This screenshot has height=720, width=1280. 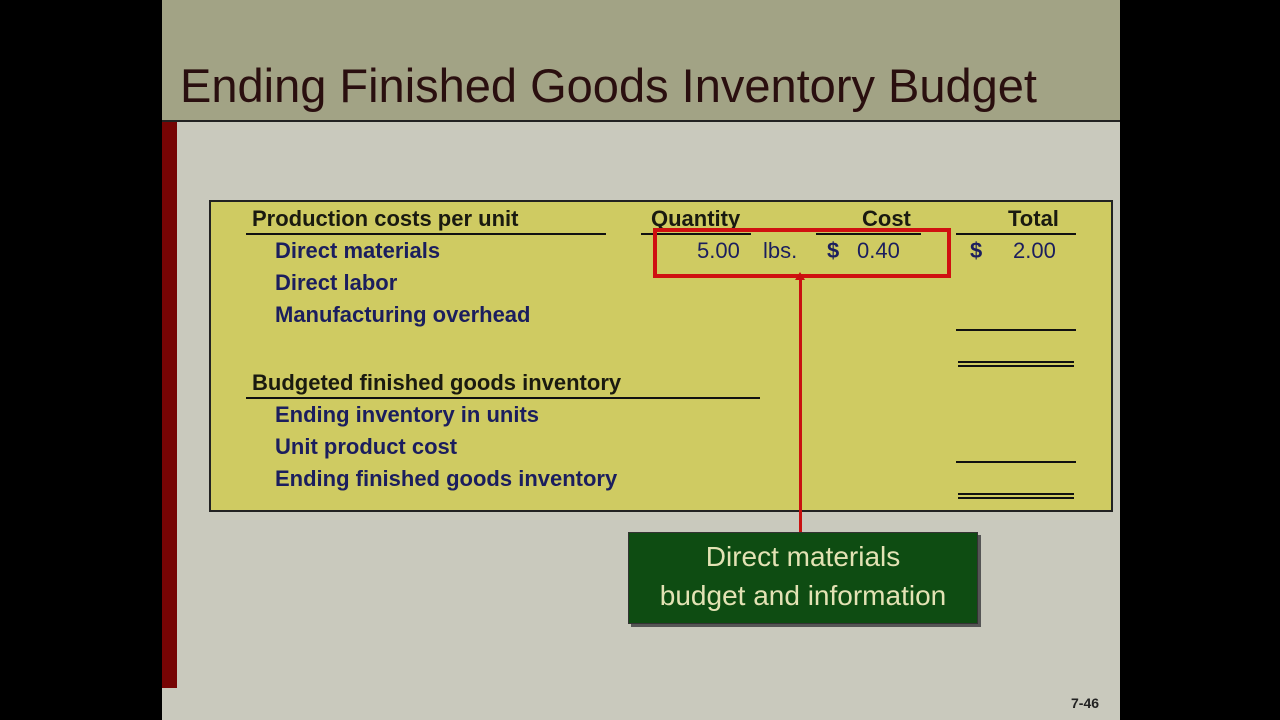 I want to click on dm-cost: 0.40, so click(x=878, y=250).